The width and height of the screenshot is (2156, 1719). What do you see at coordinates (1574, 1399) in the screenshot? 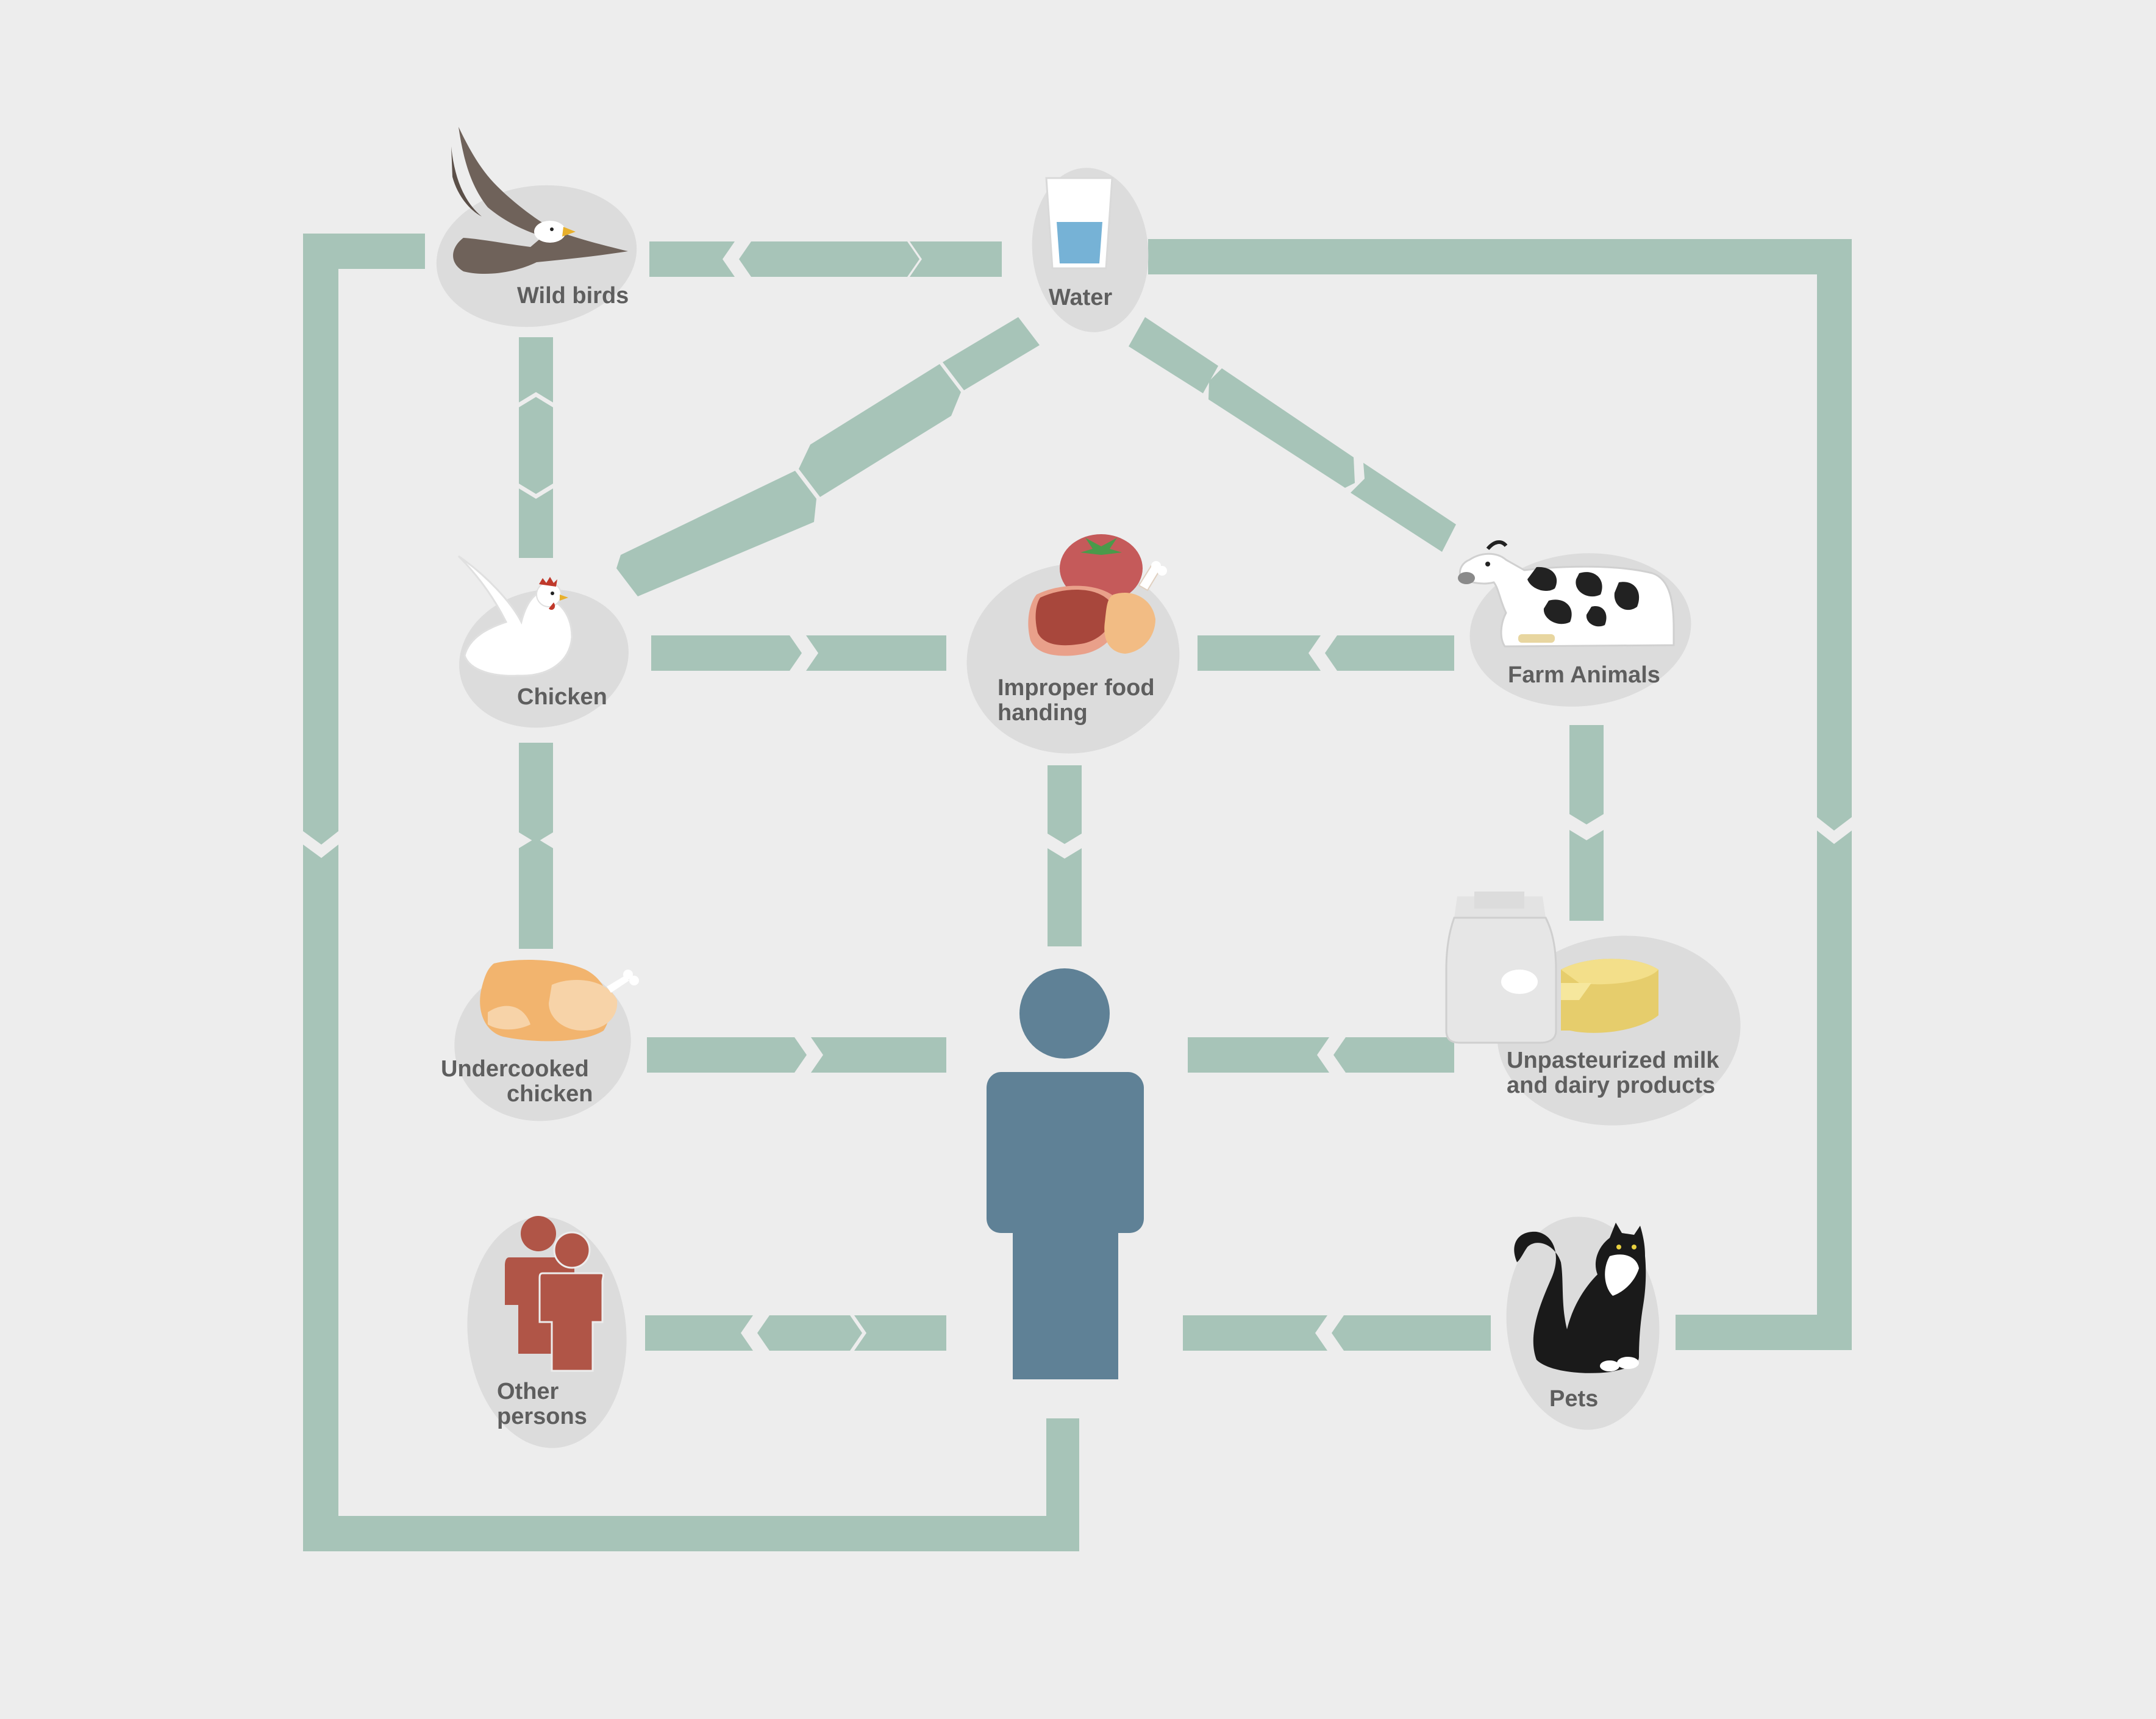
I see `node-label: Pets` at bounding box center [1574, 1399].